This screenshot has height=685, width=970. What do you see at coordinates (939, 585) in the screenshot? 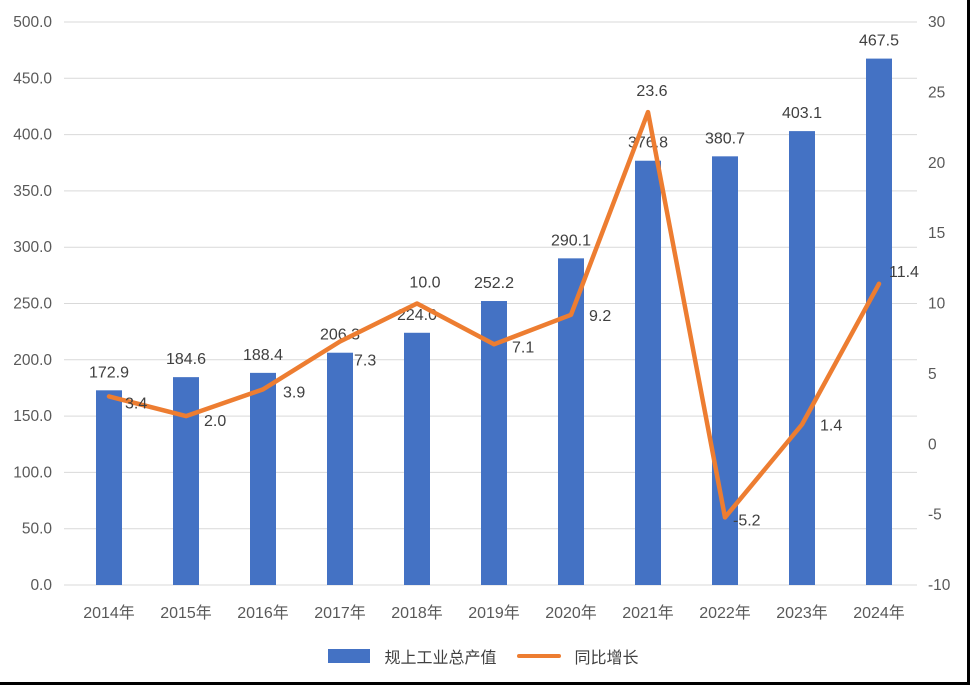
I see `right-axis-tick: -10` at bounding box center [939, 585].